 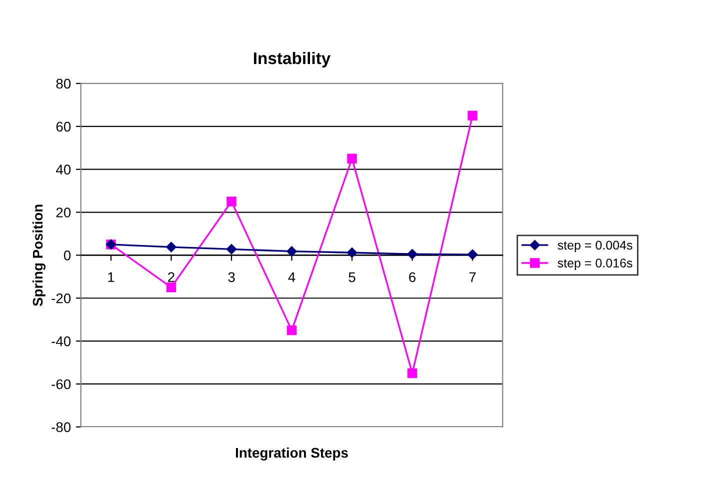 What do you see at coordinates (63, 213) in the screenshot?
I see `y-tick-label: 20` at bounding box center [63, 213].